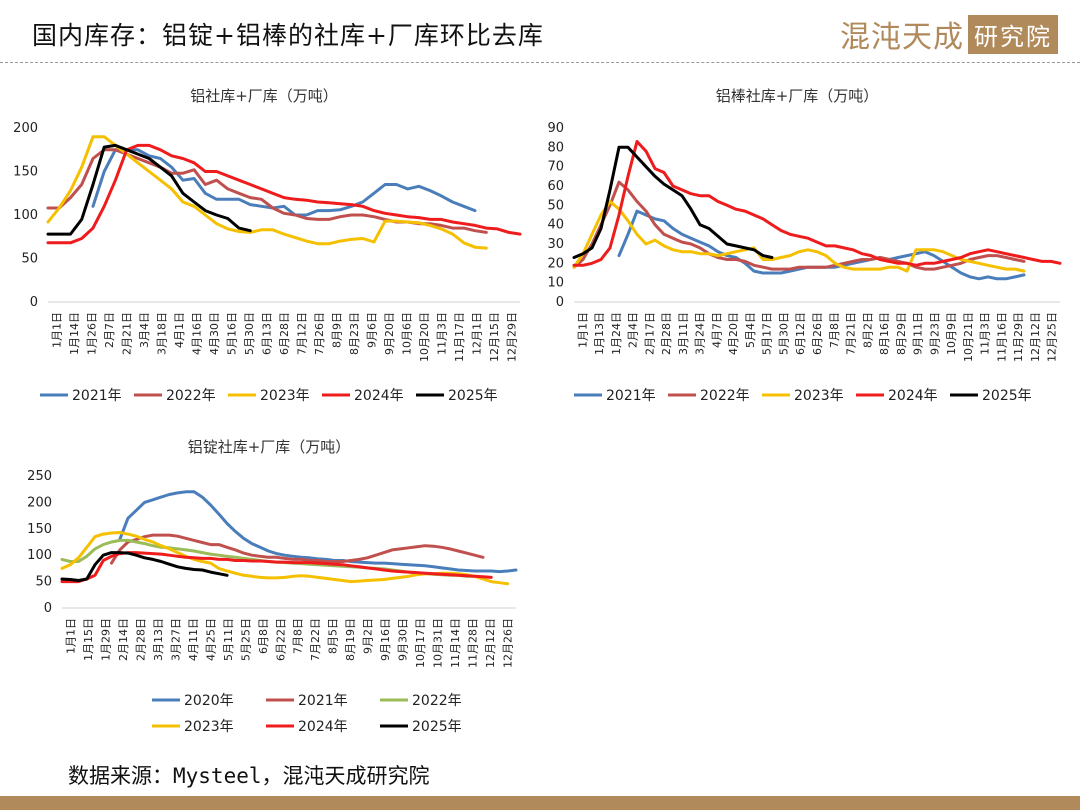 The image size is (1080, 810). I want to click on logo-text: 混沌天成, so click(902, 37).